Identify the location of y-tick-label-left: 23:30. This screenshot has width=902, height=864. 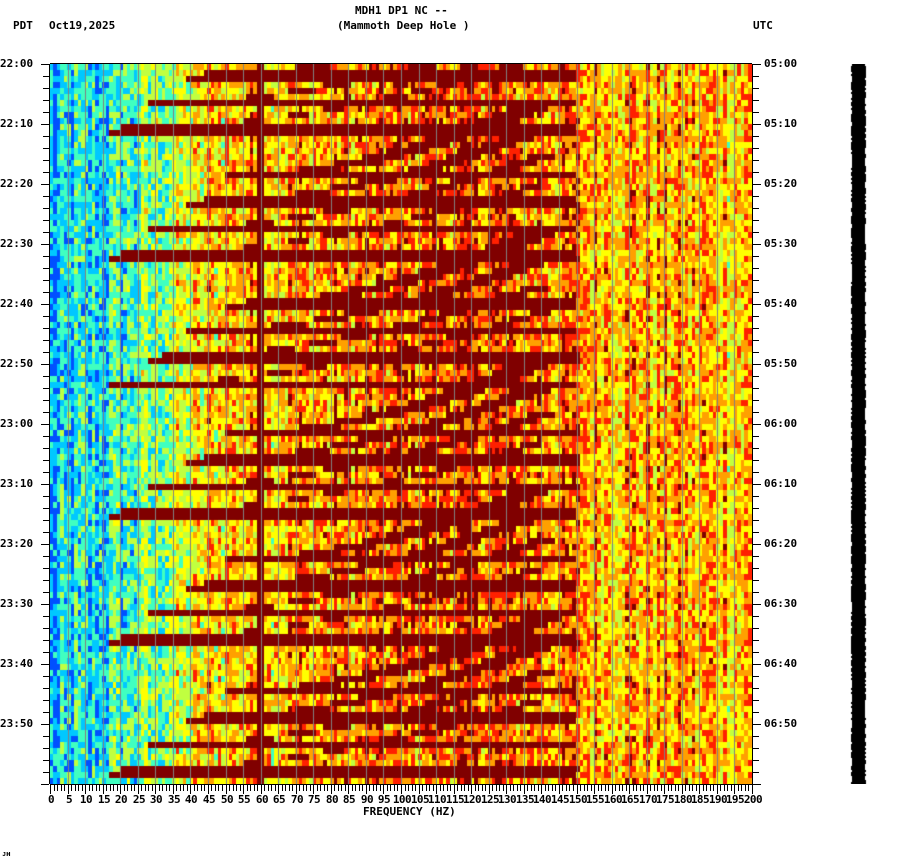
(17, 603).